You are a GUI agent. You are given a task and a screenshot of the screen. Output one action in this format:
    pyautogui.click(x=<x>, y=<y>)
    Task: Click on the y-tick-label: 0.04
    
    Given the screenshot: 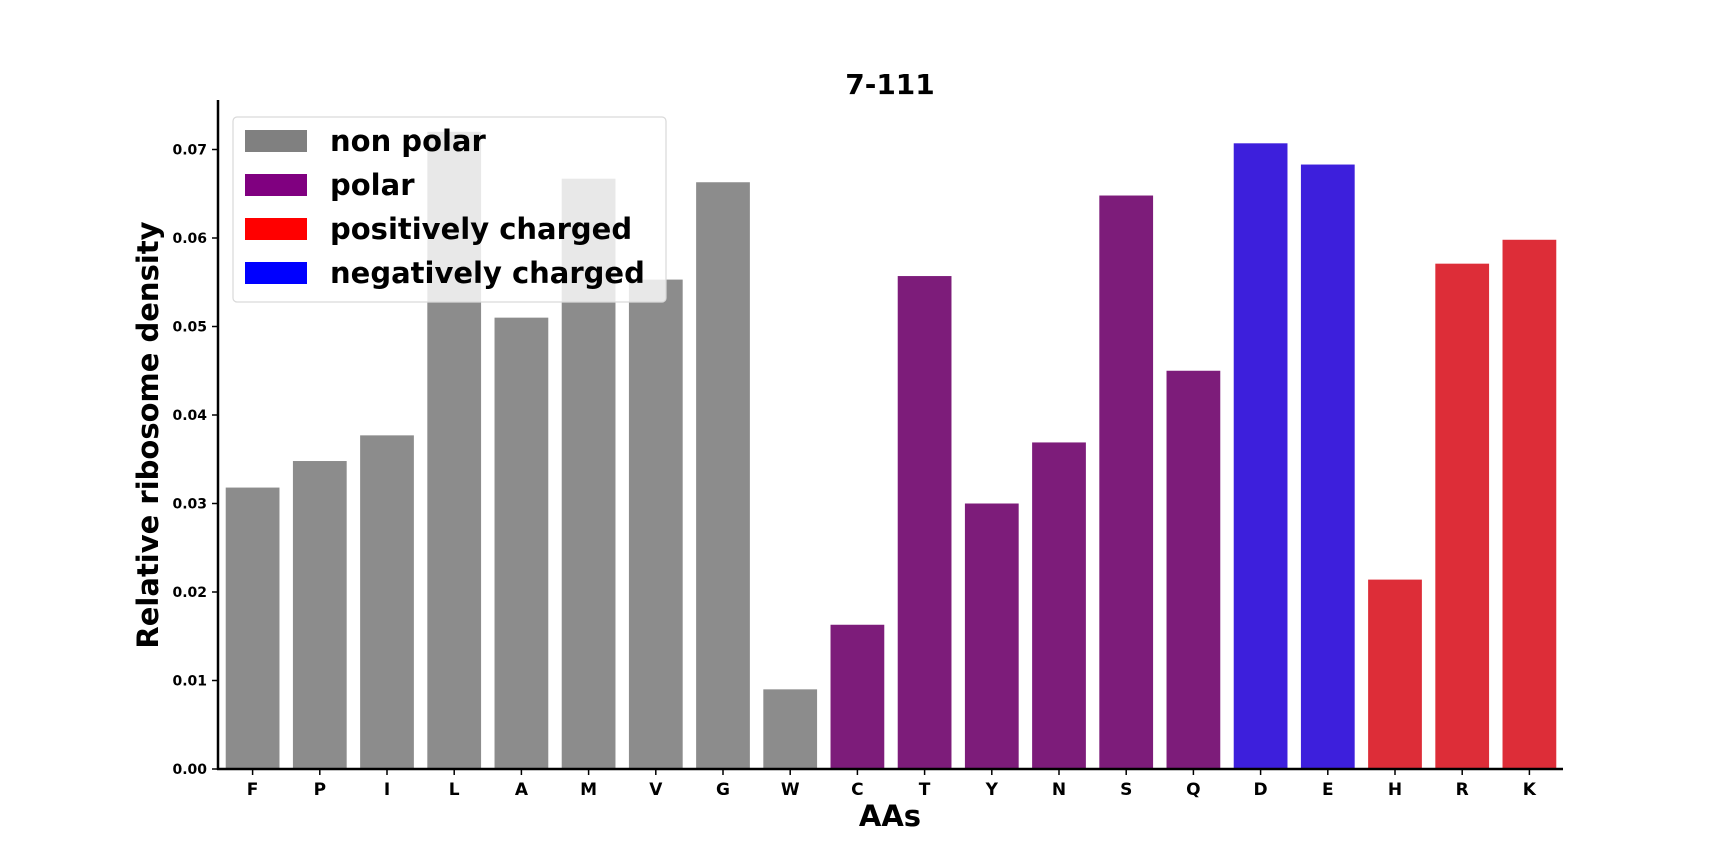 What is the action you would take?
    pyautogui.click(x=189, y=416)
    